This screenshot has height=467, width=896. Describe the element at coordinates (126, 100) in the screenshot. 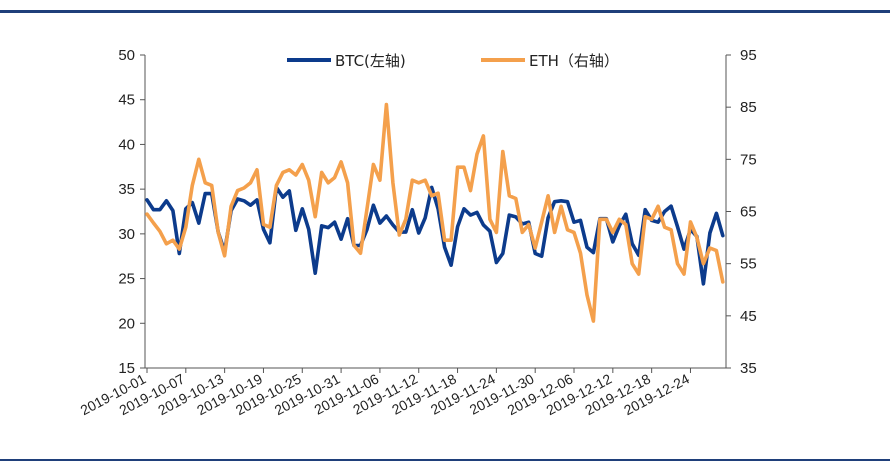

I see `left-tick-label: 45` at that location.